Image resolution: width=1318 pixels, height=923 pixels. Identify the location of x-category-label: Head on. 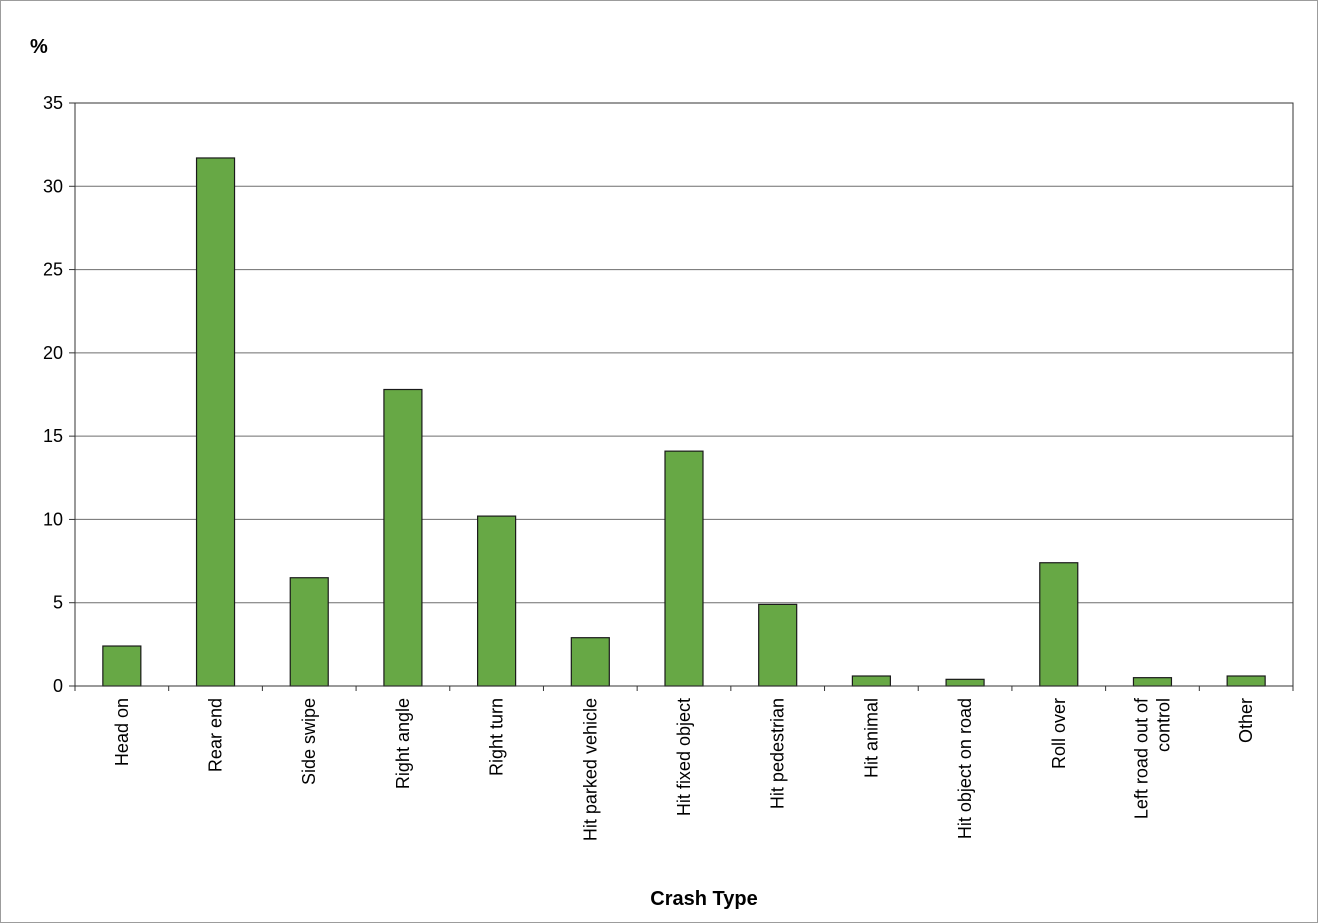
(122, 732).